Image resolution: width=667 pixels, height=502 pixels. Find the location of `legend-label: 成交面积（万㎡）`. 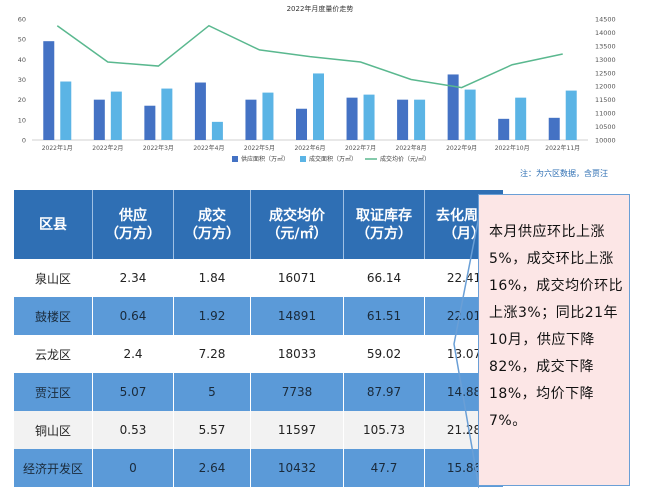

legend-label: 成交面积（万㎡） is located at coordinates (333, 159).